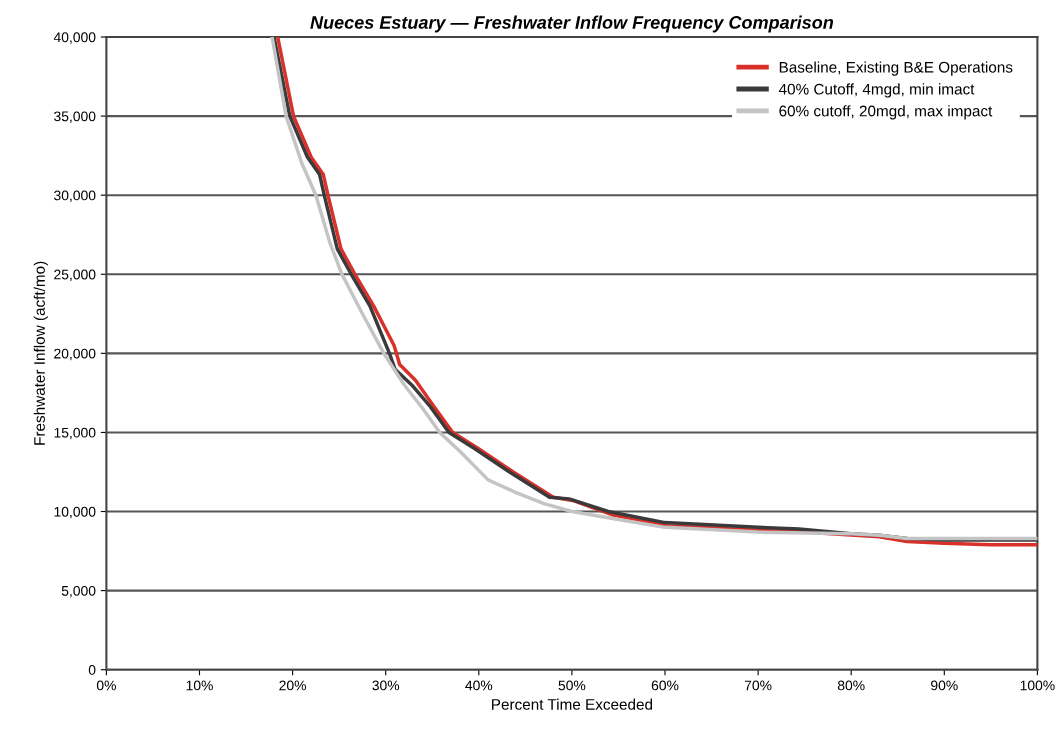  What do you see at coordinates (896, 68) in the screenshot?
I see `legend-label: Baseline, Existing B&E Operations` at bounding box center [896, 68].